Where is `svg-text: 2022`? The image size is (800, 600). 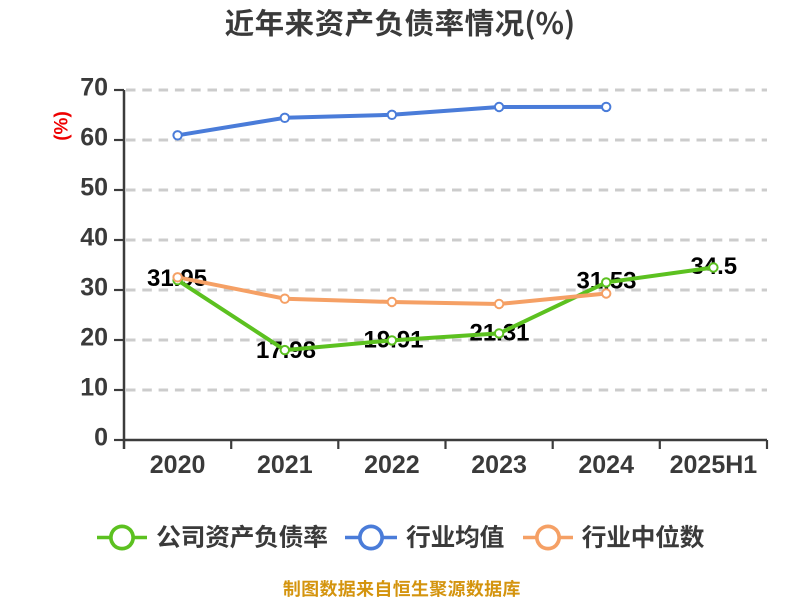
svg-text: 2022 is located at coordinates (392, 465).